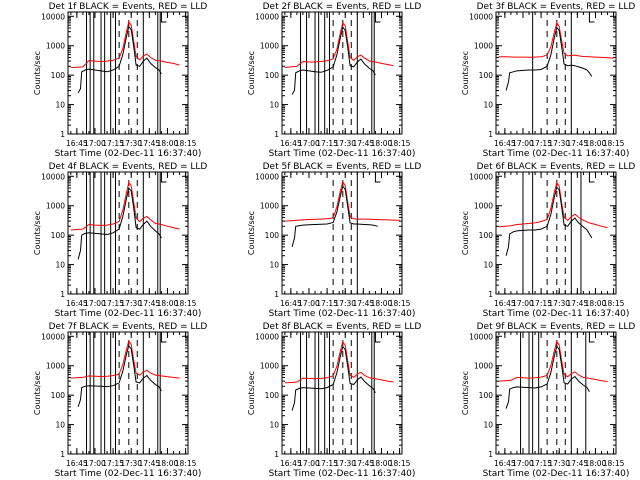 Image resolution: width=640 pixels, height=480 pixels. Describe the element at coordinates (556, 167) in the screenshot. I see `panel-title: Det 6f BLACK = Events, RED = LLD` at that location.